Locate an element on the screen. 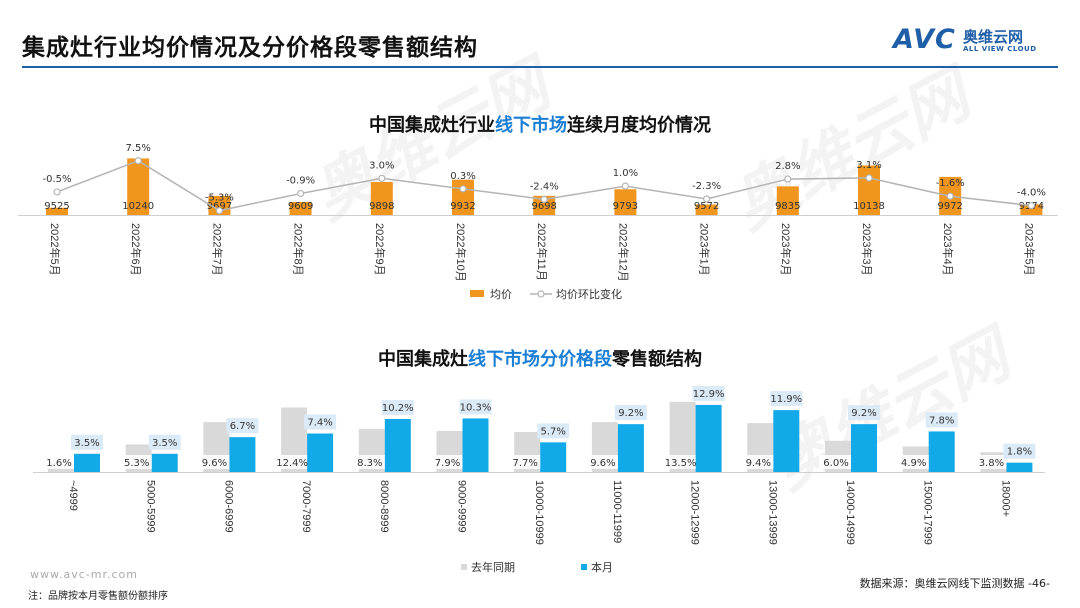 The height and width of the screenshot is (608, 1080). chart1-mom-label: 0.3% is located at coordinates (462, 176).